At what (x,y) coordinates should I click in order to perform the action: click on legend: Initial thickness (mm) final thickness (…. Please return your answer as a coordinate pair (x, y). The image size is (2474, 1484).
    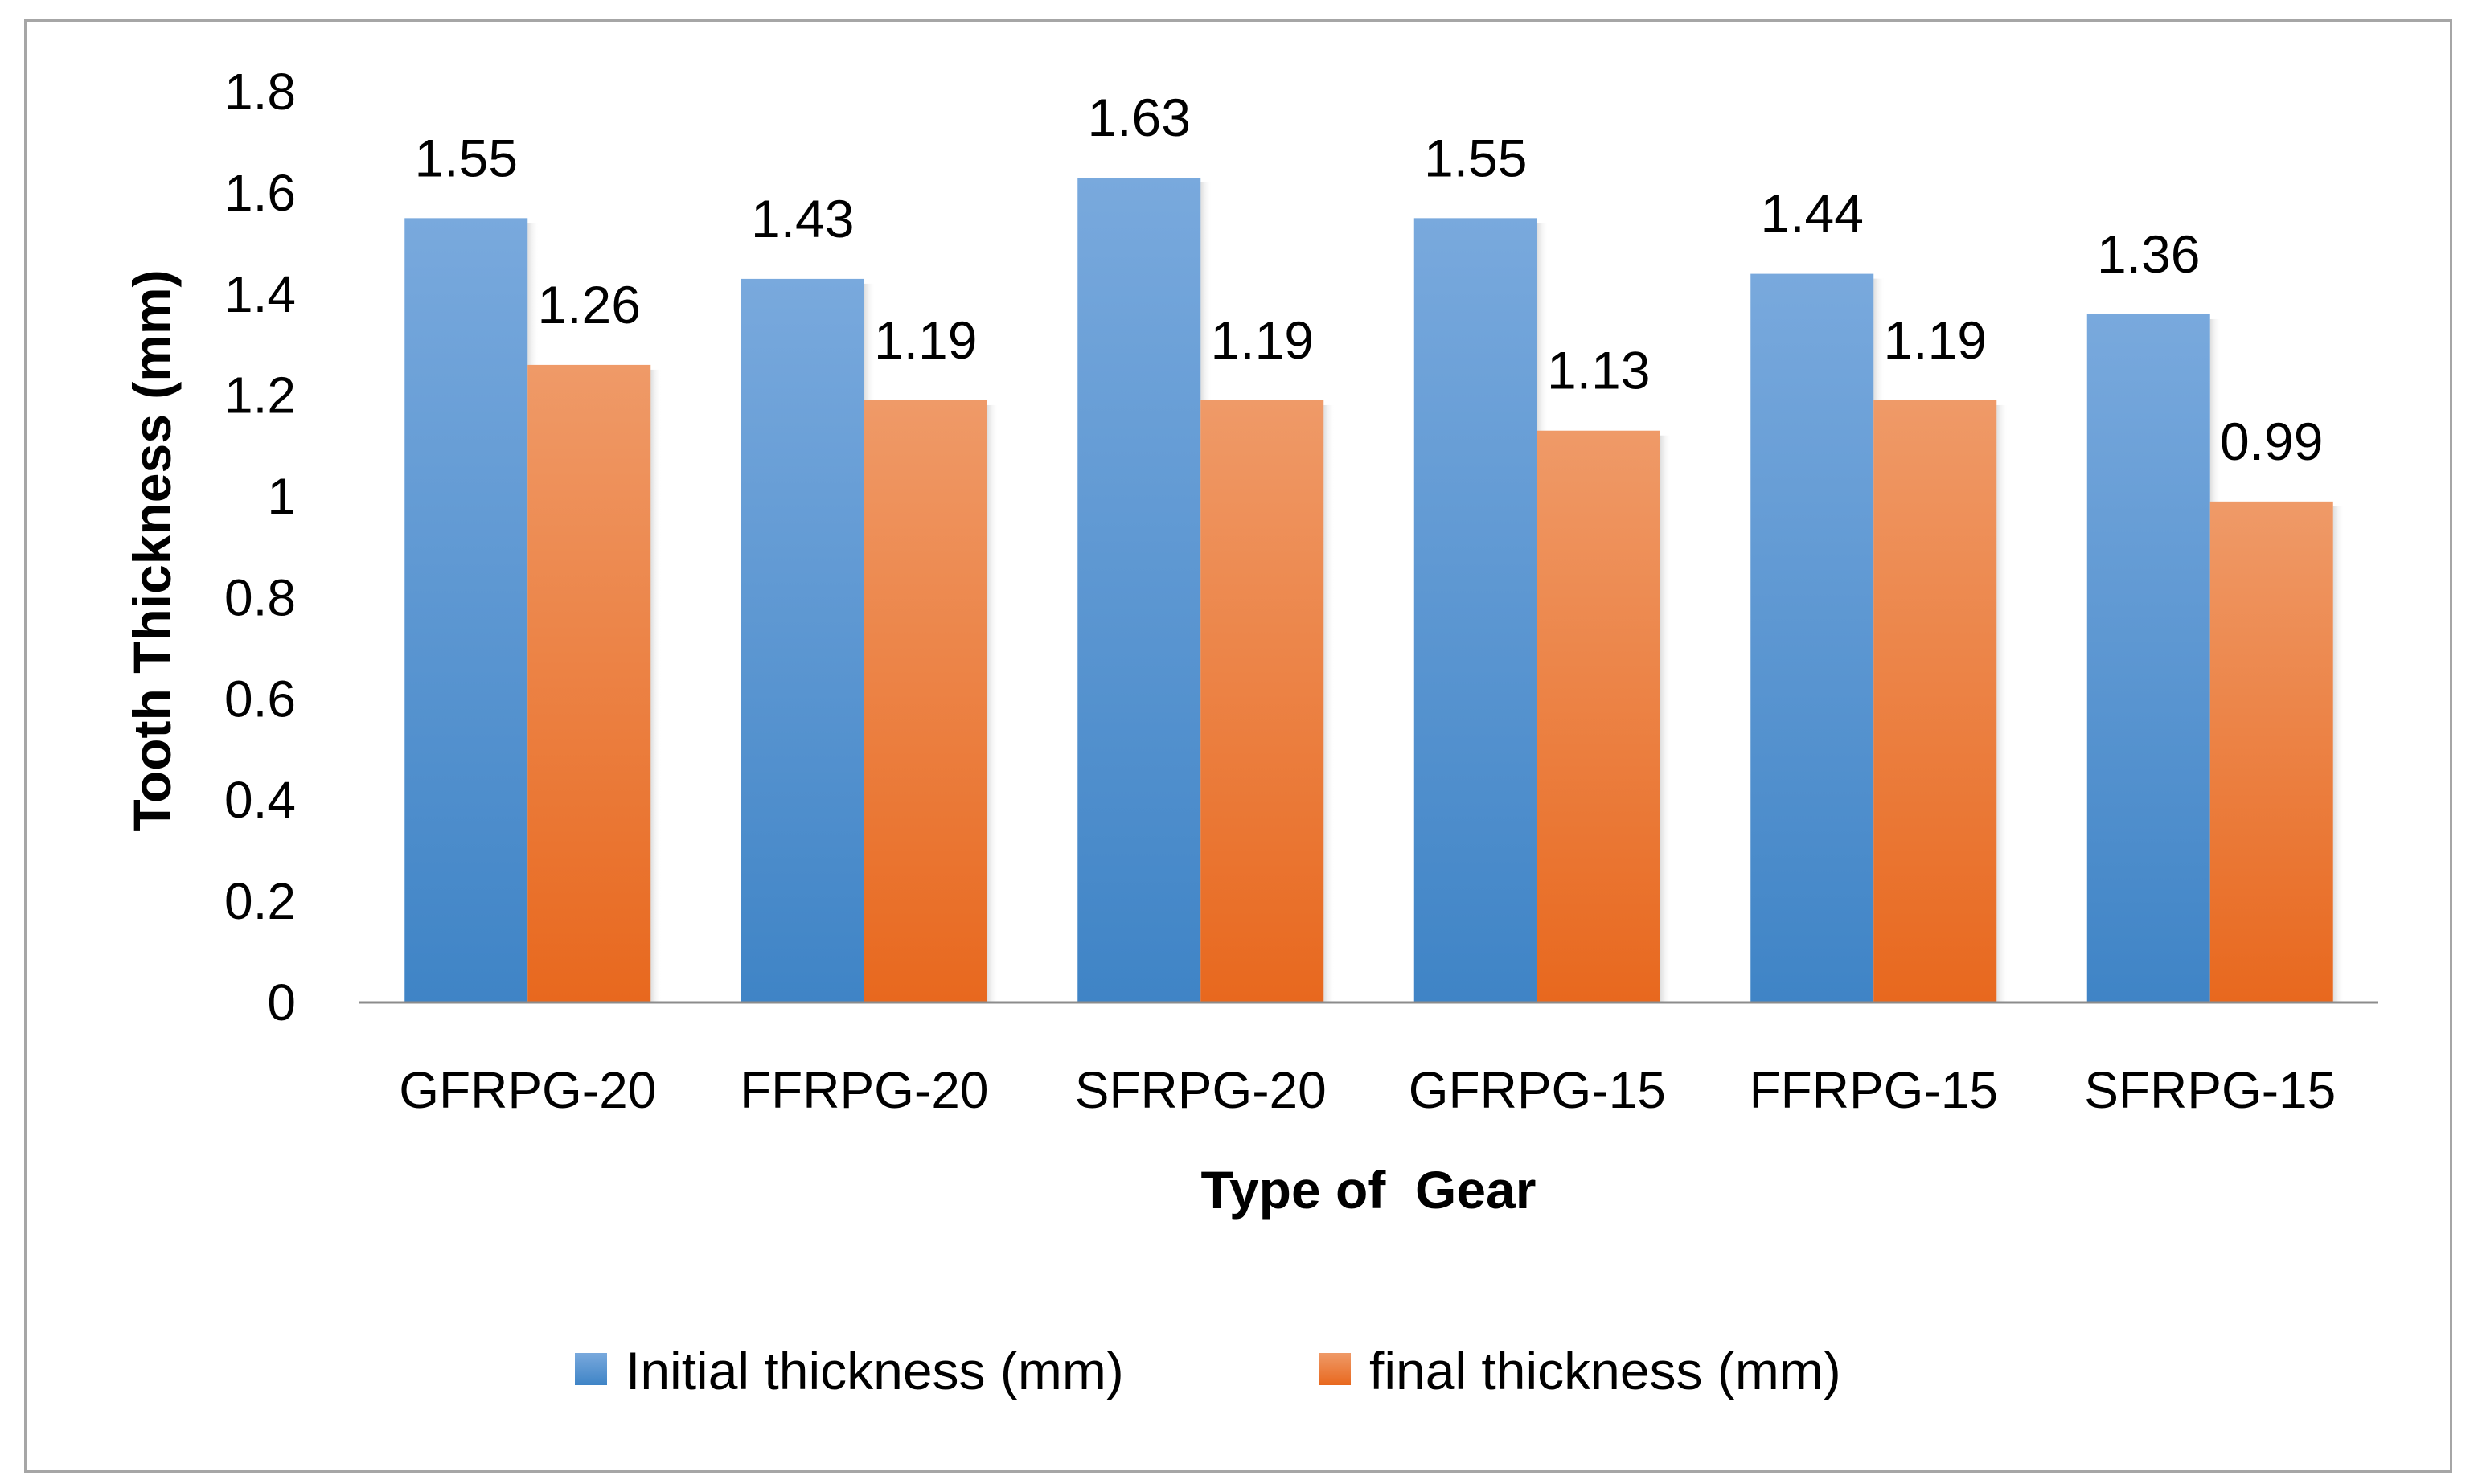
    Looking at the image, I should click on (1208, 1370).